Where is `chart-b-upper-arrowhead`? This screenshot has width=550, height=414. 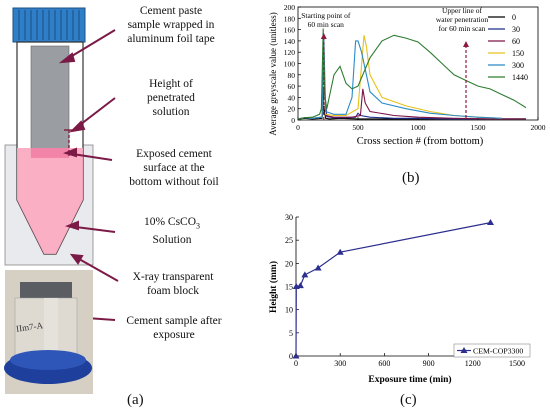
chart-b-upper-arrowhead is located at coordinates (466, 44).